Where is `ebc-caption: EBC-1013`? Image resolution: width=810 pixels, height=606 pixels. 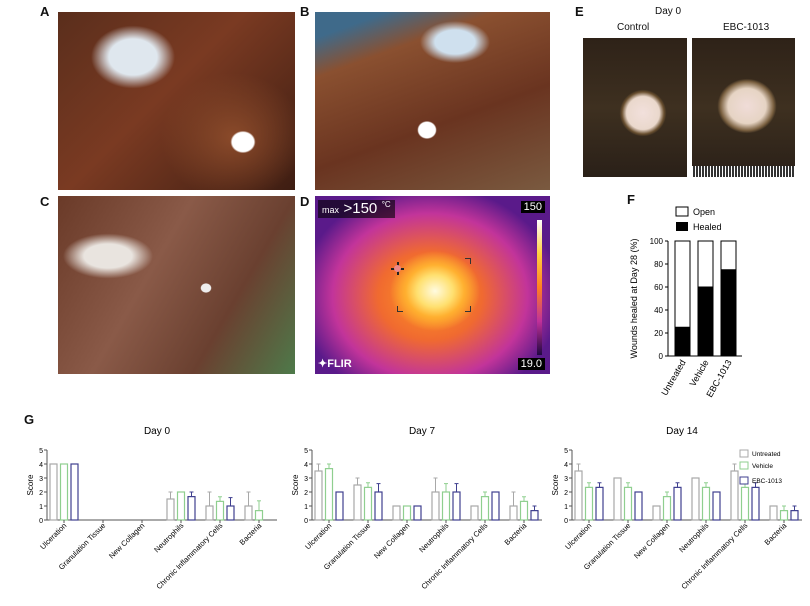
ebc-caption: EBC-1013 is located at coordinates (746, 27).